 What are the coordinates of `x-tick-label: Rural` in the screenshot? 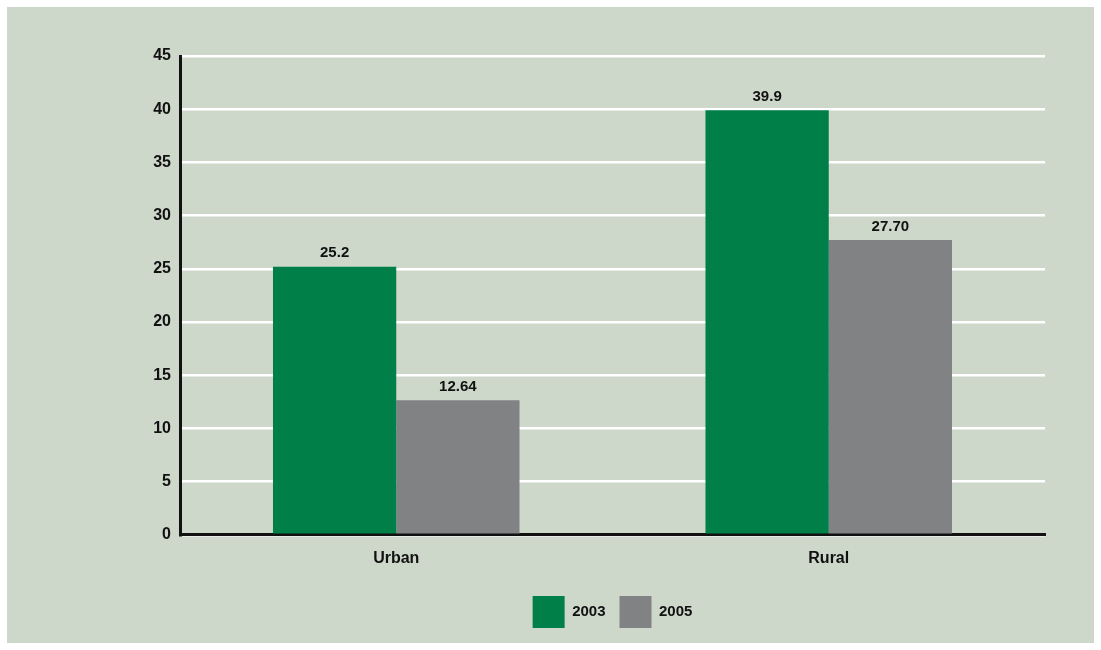 It's located at (829, 557).